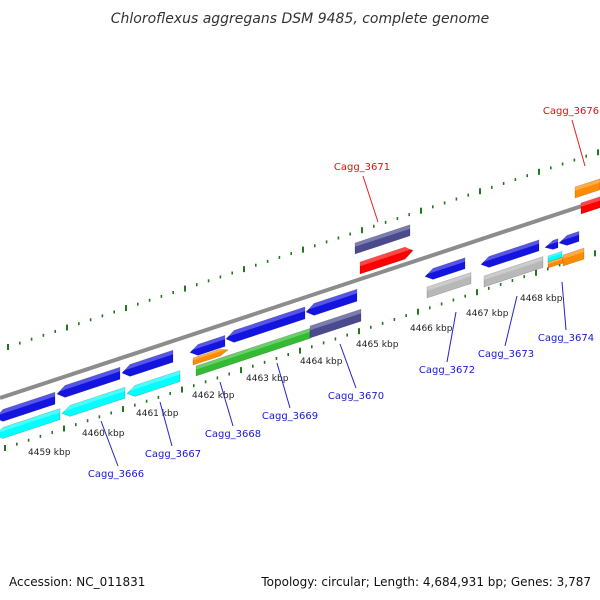  Describe the element at coordinates (541, 299) in the screenshot. I see `ruler-label: 4468 kbp` at that location.